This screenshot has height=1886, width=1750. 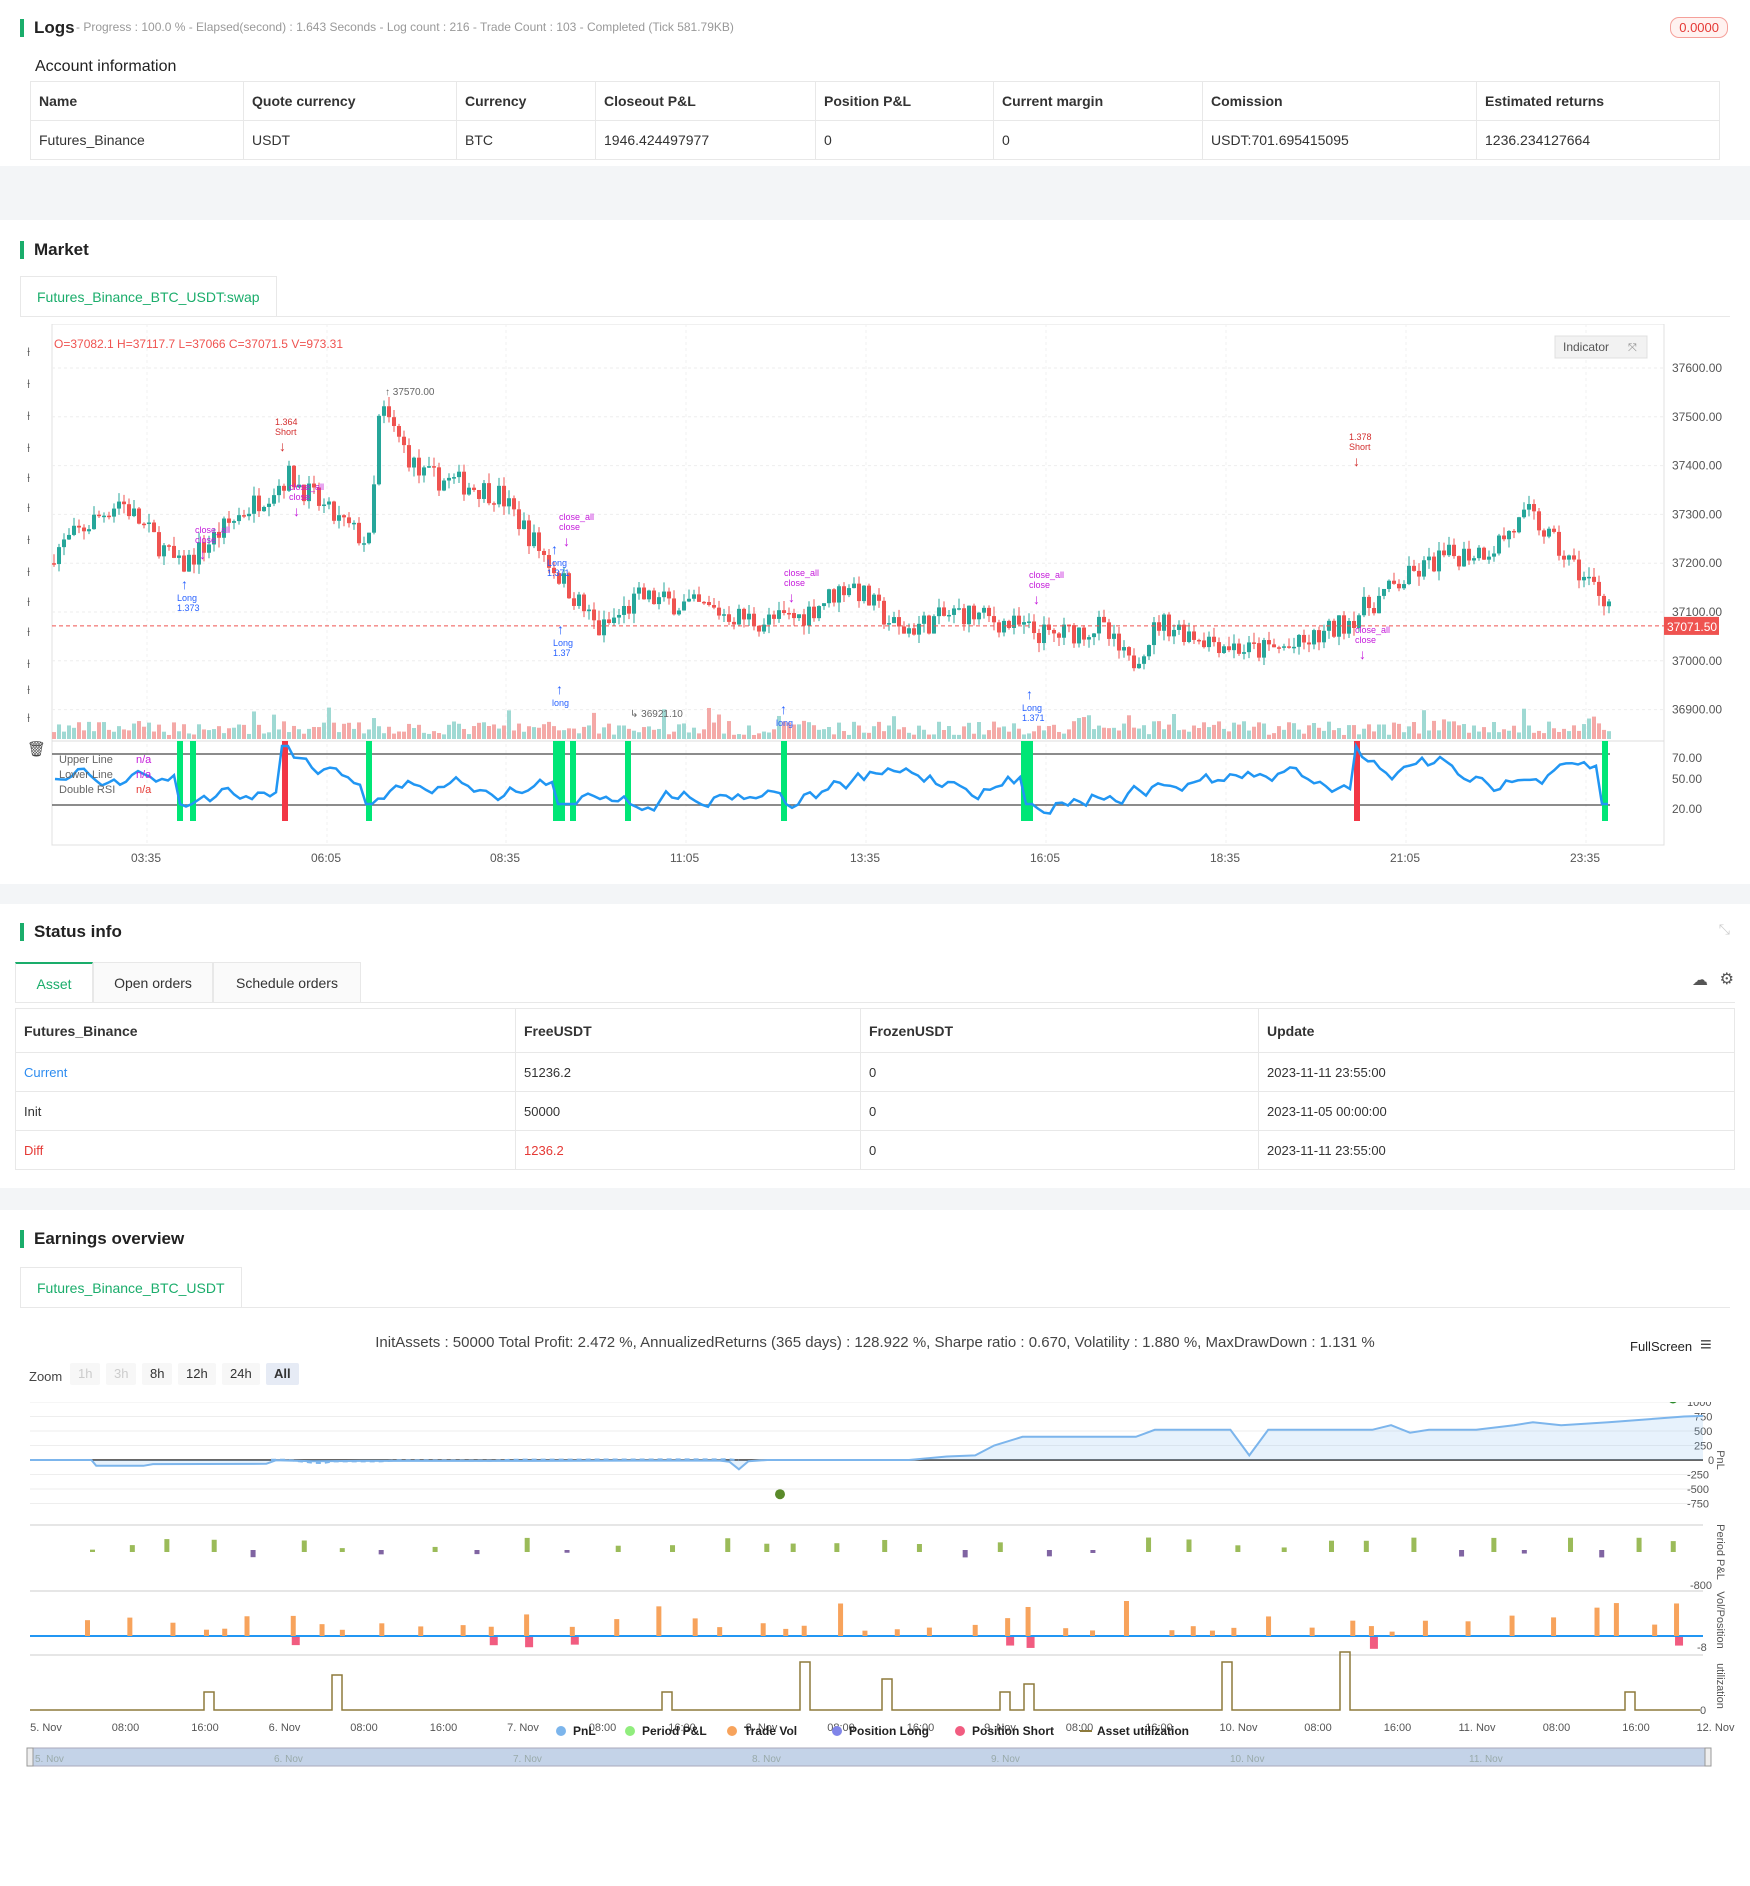 I want to click on zoom-button-8h: 8h, so click(x=157, y=1374).